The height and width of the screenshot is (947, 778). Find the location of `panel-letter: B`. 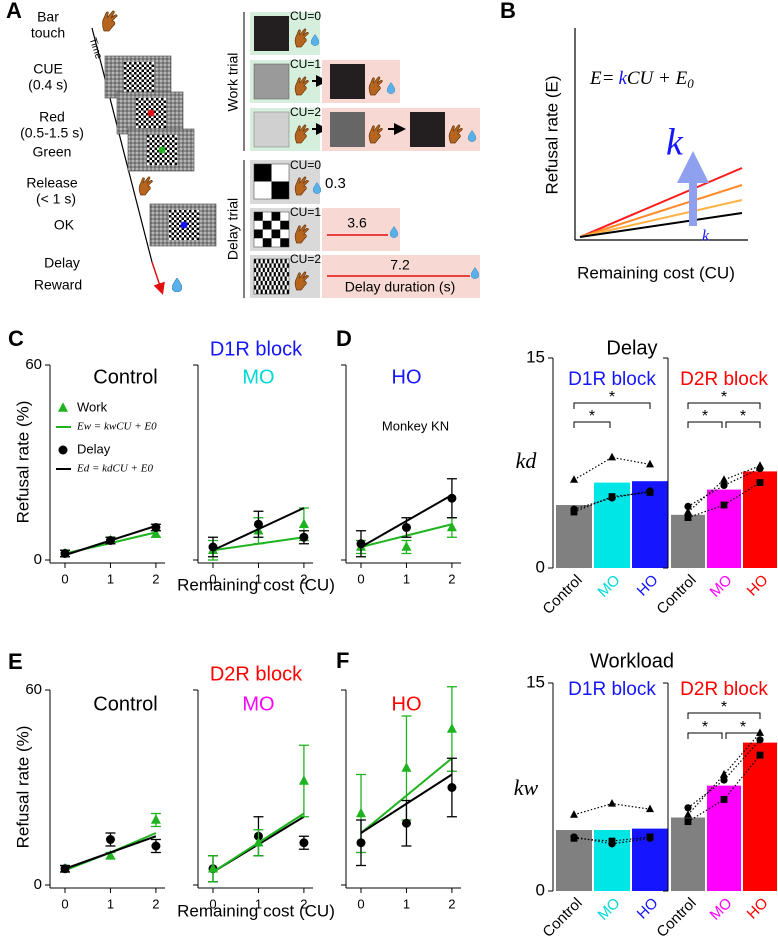

panel-letter: B is located at coordinates (508, 11).